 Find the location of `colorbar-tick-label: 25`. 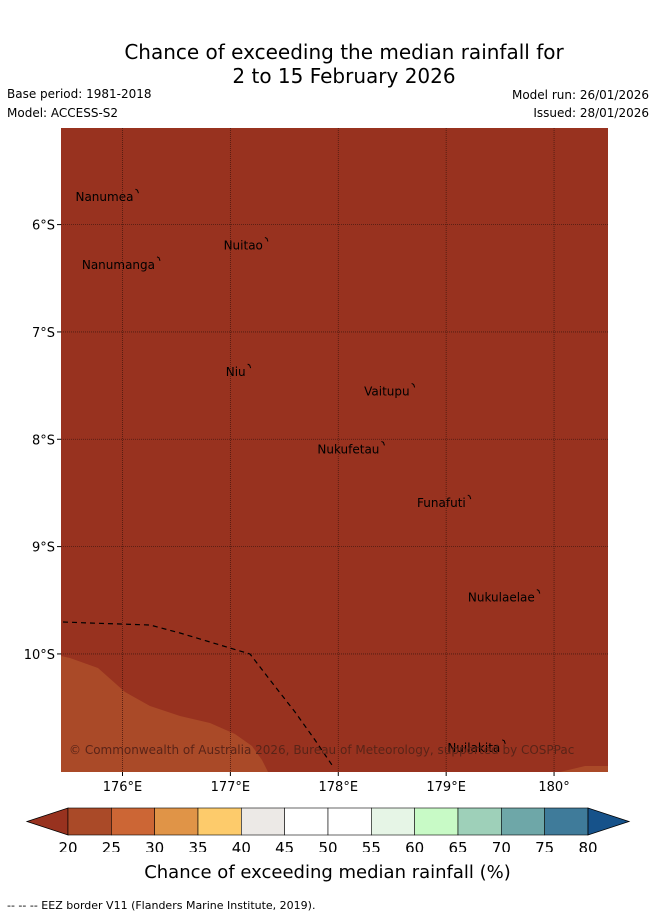

colorbar-tick-label: 25 is located at coordinates (111, 845).